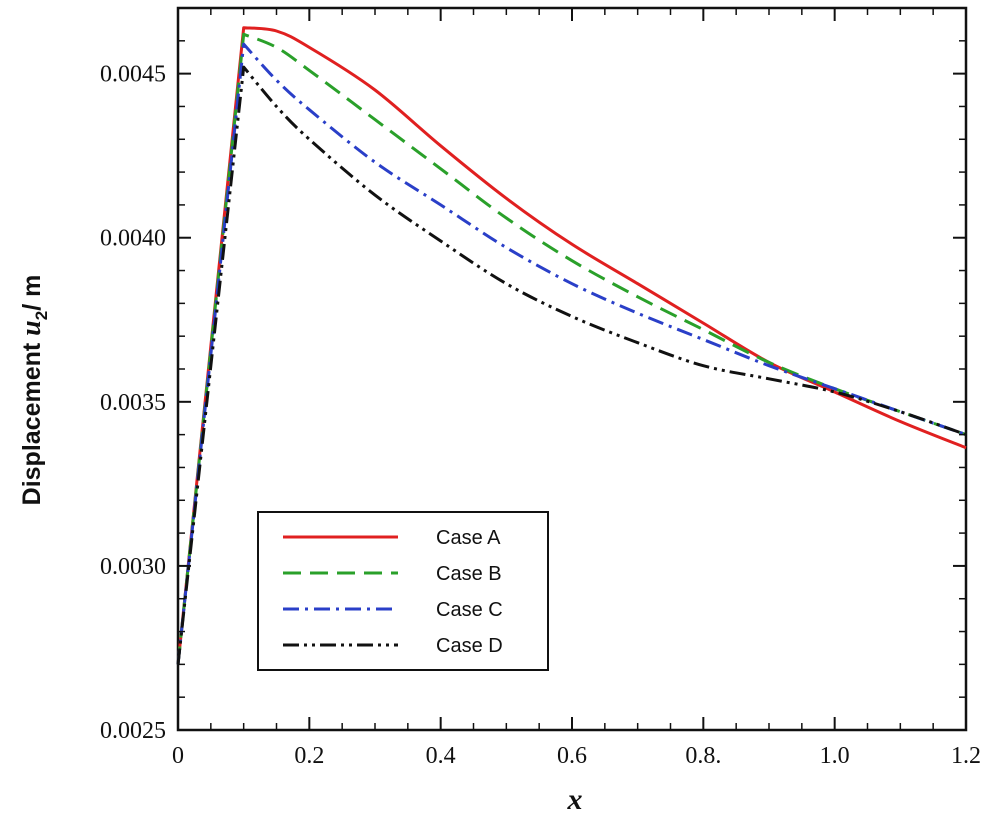  What do you see at coordinates (835, 756) in the screenshot?
I see `x-tick-label: 1.0` at bounding box center [835, 756].